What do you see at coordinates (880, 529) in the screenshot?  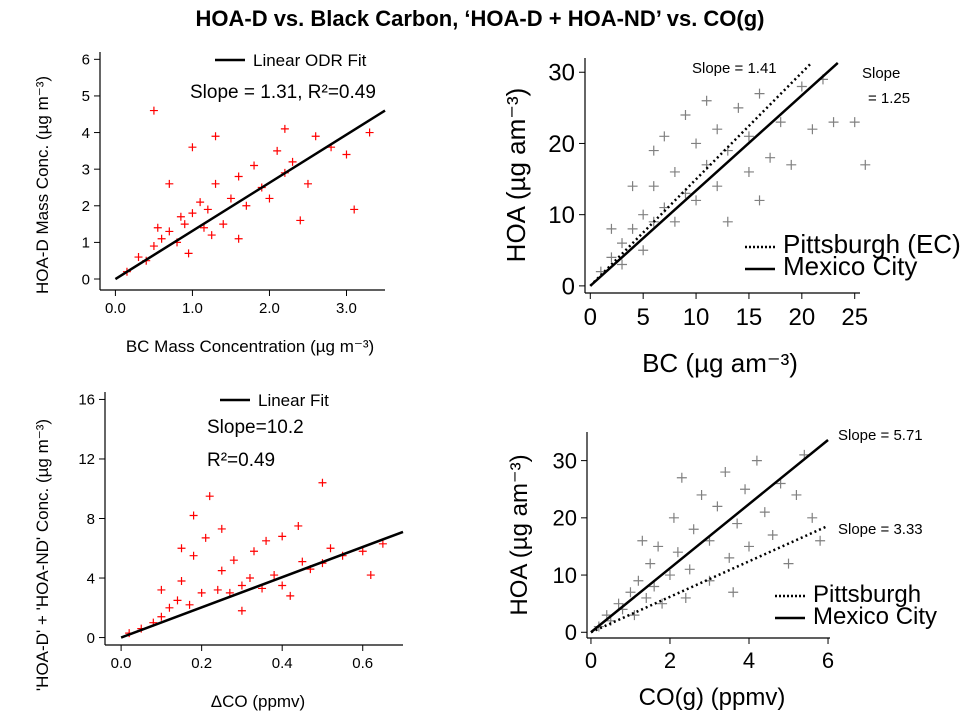 I see `annotation: Slope = 3.33` at bounding box center [880, 529].